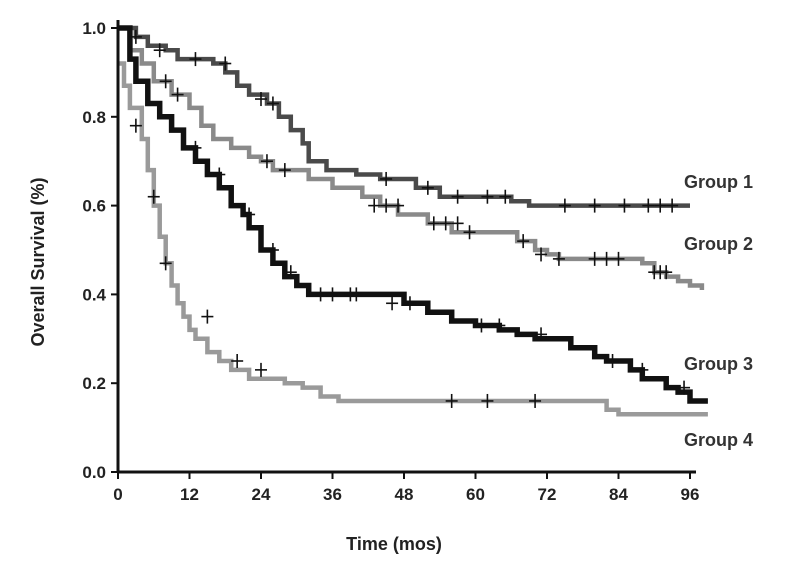 This screenshot has height=562, width=800. I want to click on group-4-label: Group 4, so click(718, 440).